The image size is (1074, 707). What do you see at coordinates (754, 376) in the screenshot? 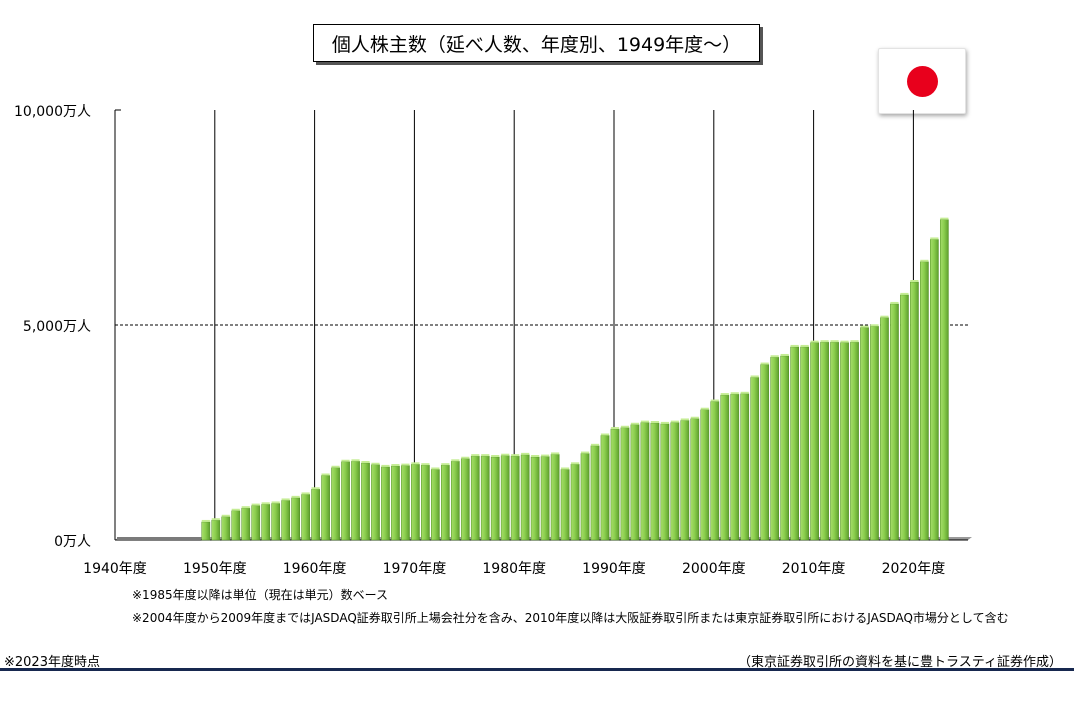
I see `bar-top-2004` at bounding box center [754, 376].